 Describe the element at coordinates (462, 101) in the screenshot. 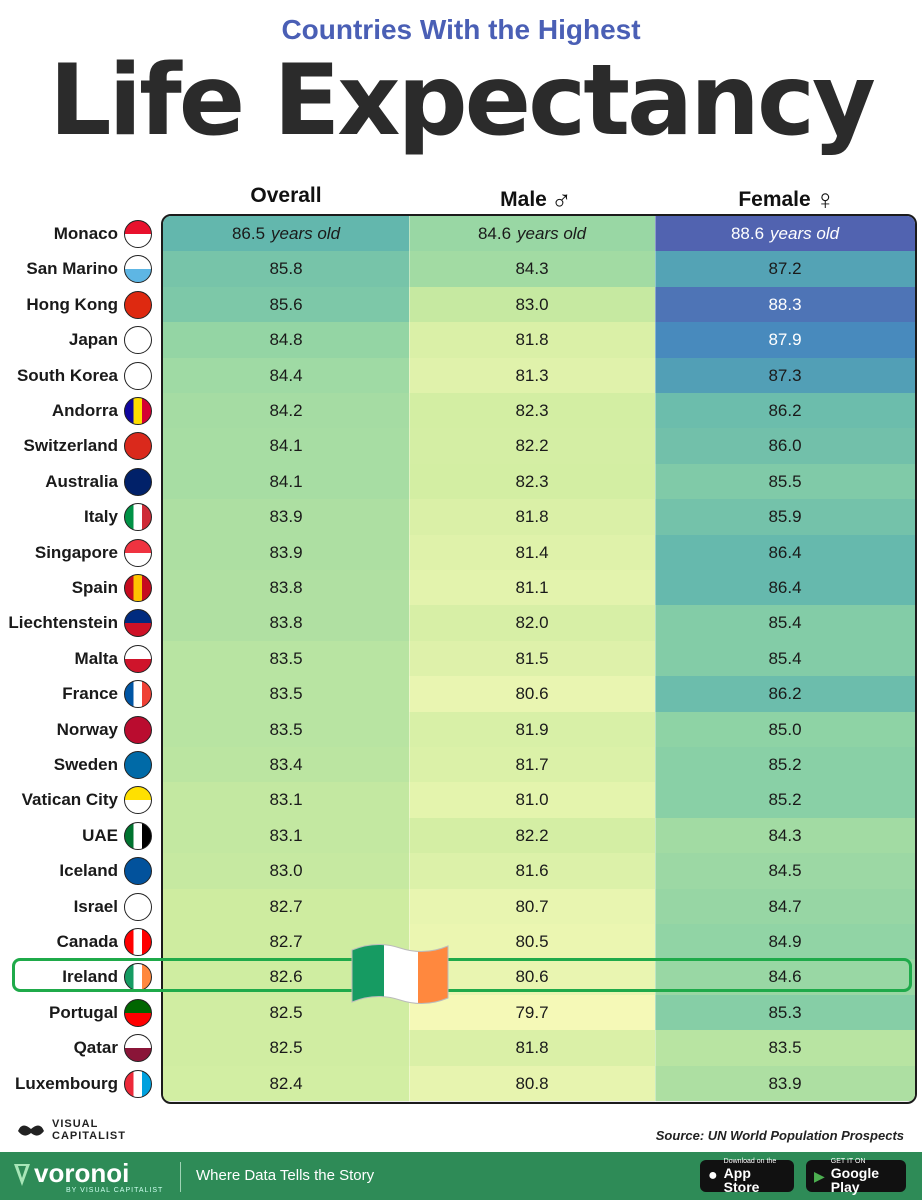

I see `chart-title: Life Expectancy` at that location.